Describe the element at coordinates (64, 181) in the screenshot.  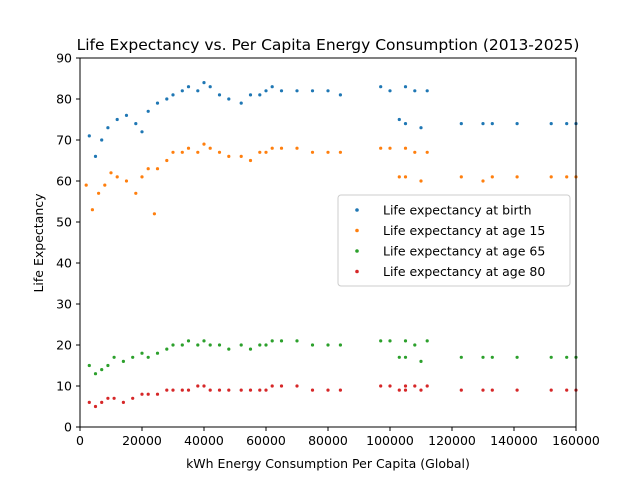
I see `y-tick-label: 60` at that location.